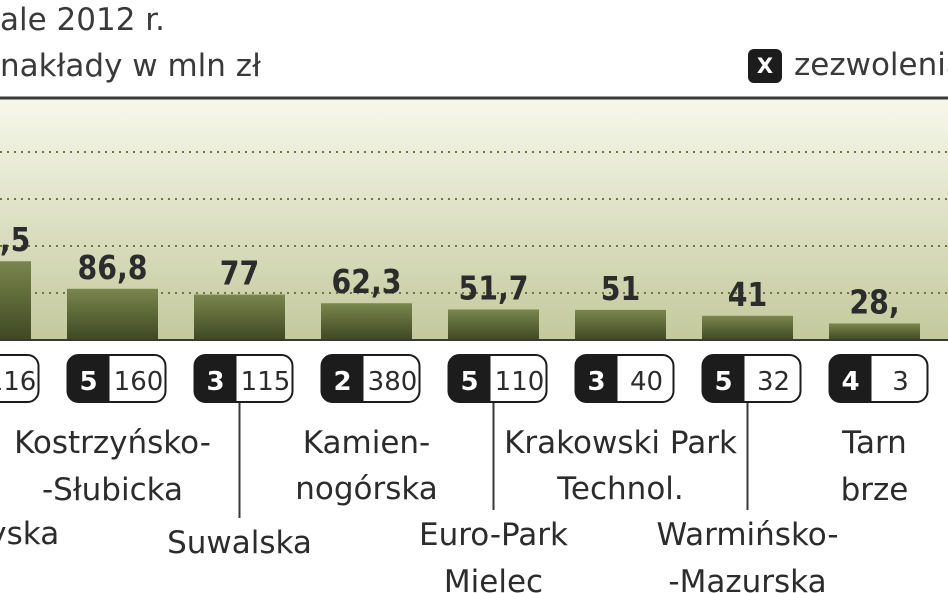 This screenshot has width=948, height=593. I want to click on category-name-3-0: Kamien-, so click(367, 443).